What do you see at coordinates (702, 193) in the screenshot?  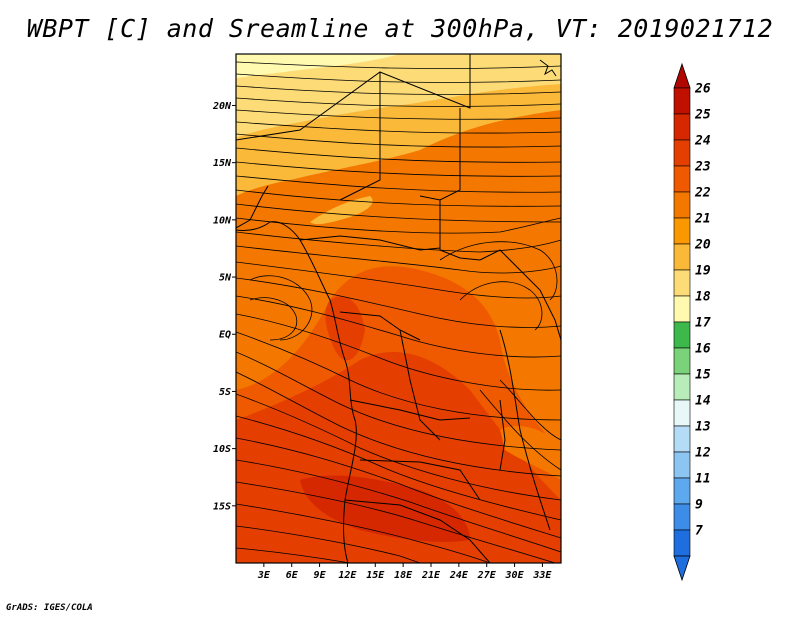 I see `colorbar-label: 22` at bounding box center [702, 193].